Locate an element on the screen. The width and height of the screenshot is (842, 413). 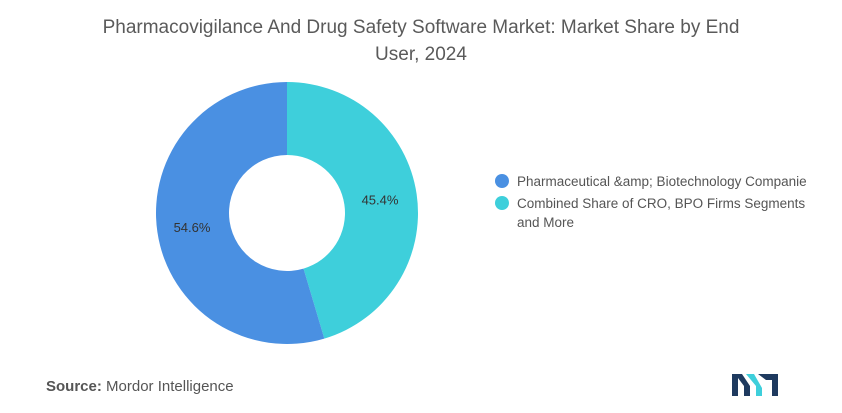
source-label: Source: is located at coordinates (74, 386).